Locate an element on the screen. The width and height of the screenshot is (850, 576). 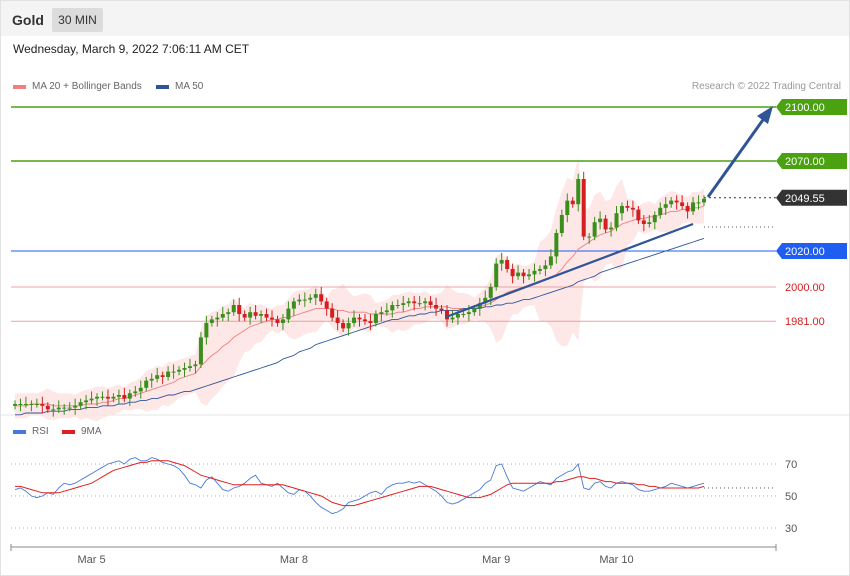
level-label-2100.00: 2100.00 is located at coordinates (805, 108).